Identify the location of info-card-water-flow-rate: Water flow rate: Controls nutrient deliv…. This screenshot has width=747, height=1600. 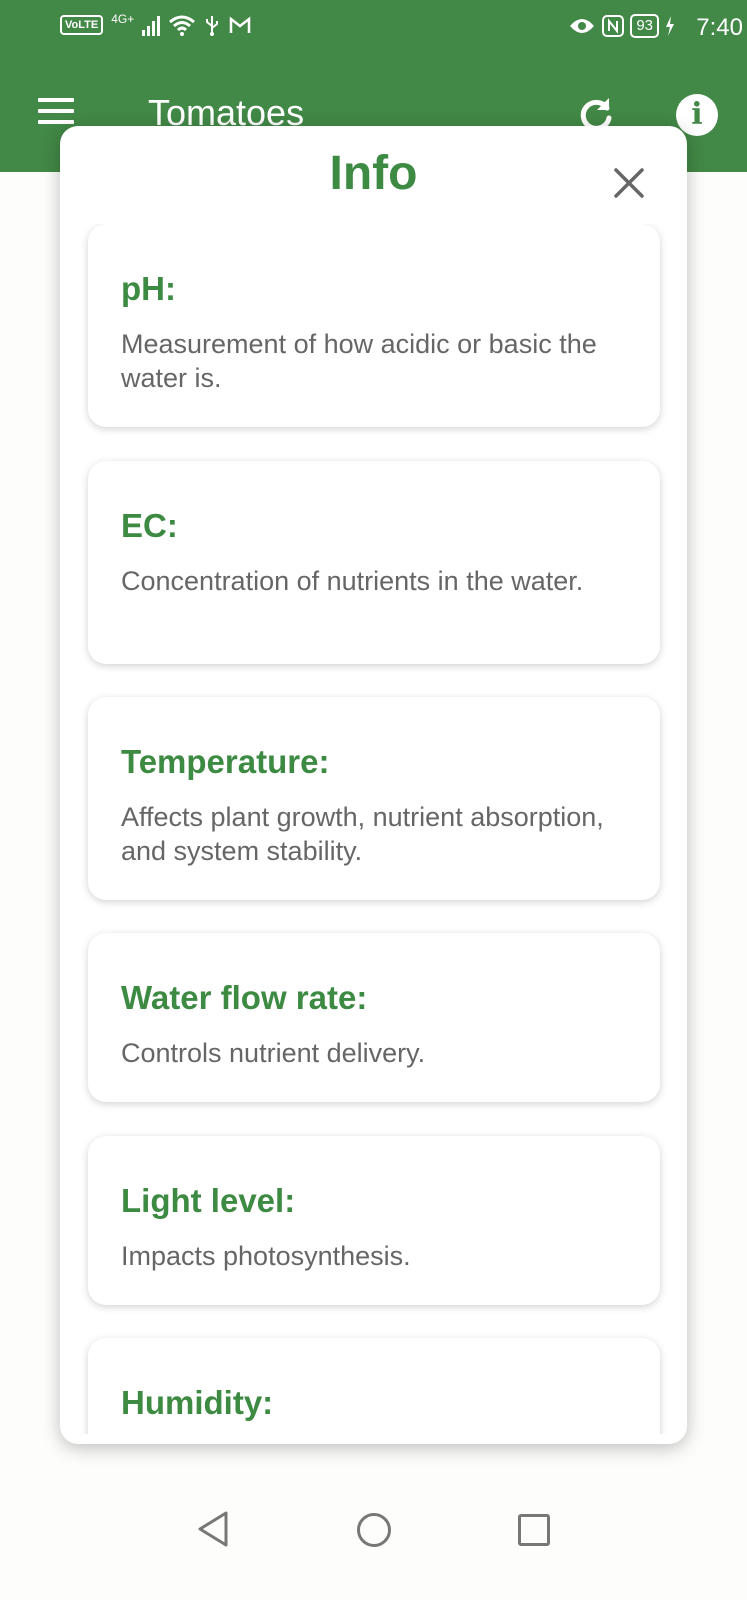
(374, 1017).